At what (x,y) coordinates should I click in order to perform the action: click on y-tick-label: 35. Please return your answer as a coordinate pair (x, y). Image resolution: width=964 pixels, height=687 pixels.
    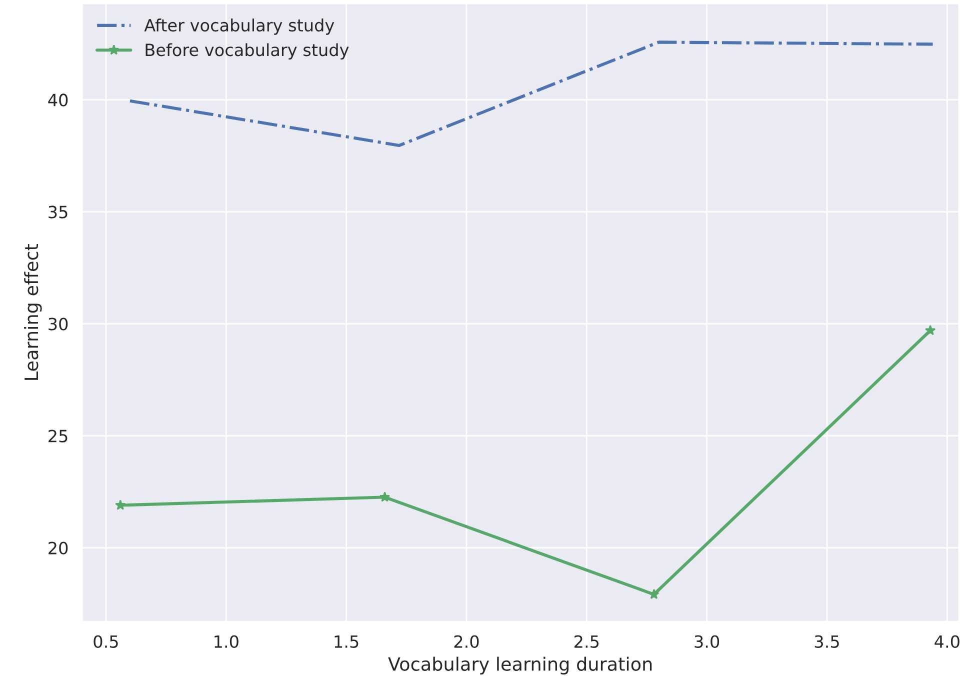
    Looking at the image, I should click on (58, 212).